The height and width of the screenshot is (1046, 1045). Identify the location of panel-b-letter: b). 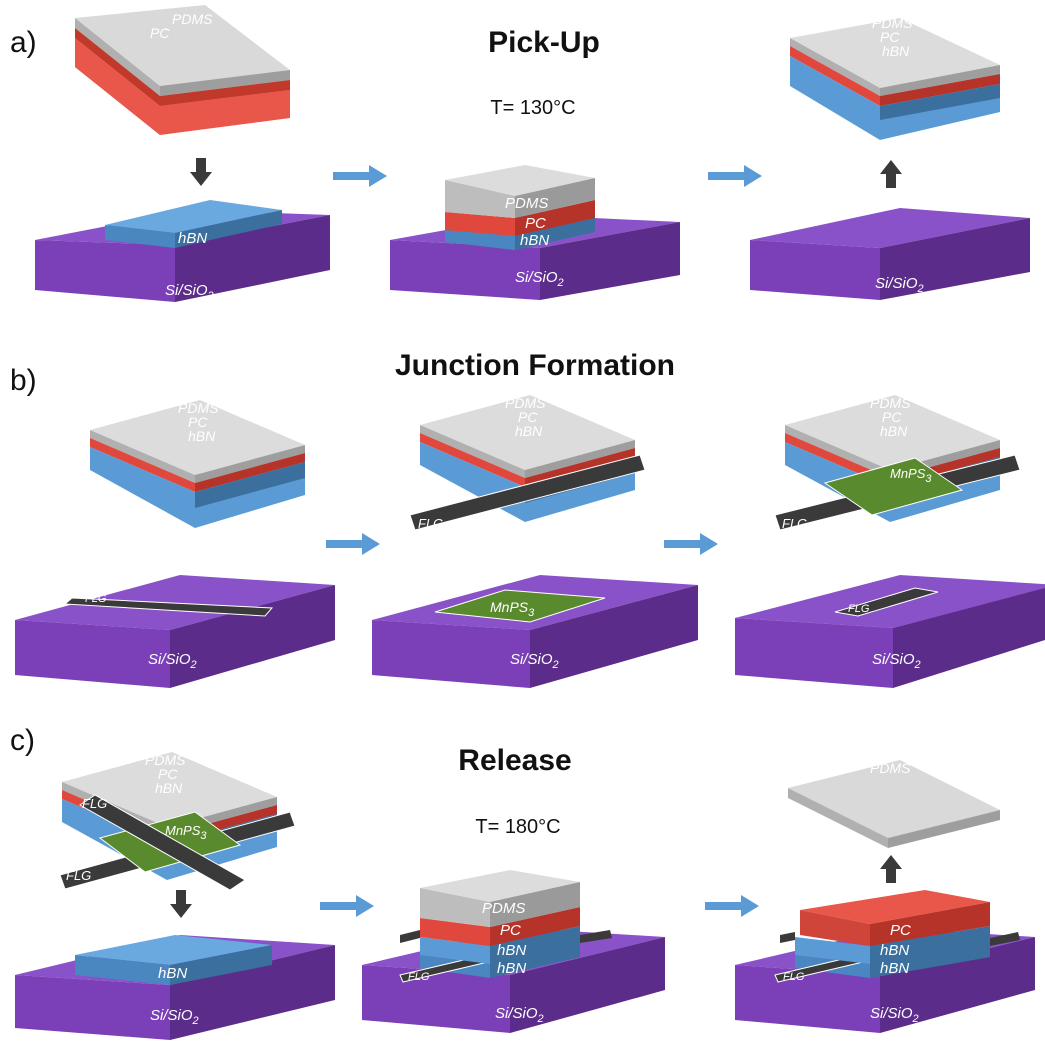
(23, 380).